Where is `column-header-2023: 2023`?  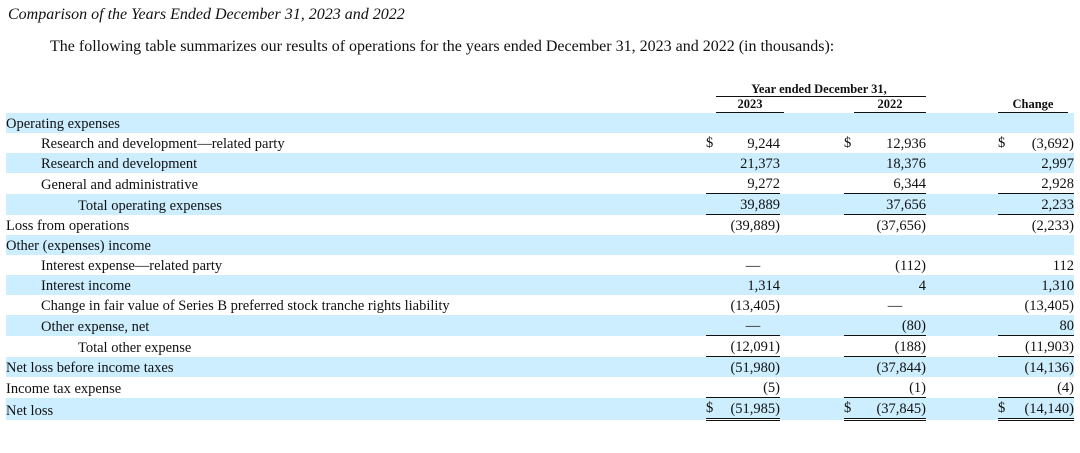
column-header-2023: 2023 is located at coordinates (750, 105).